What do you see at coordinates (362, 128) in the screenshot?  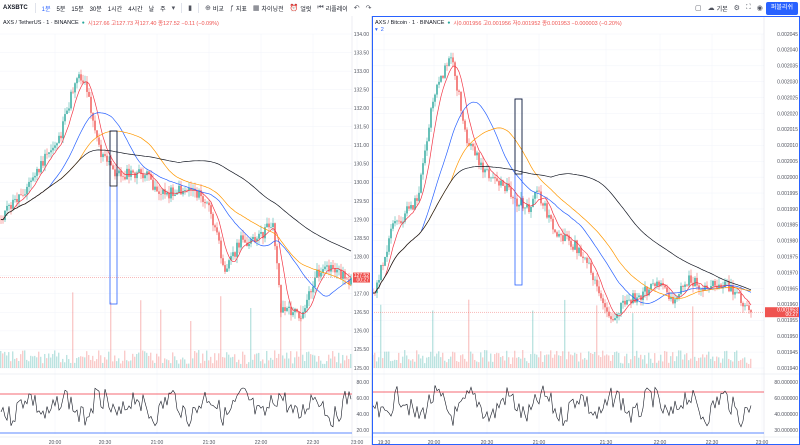 I see `price-axis-label: 131.50` at bounding box center [362, 128].